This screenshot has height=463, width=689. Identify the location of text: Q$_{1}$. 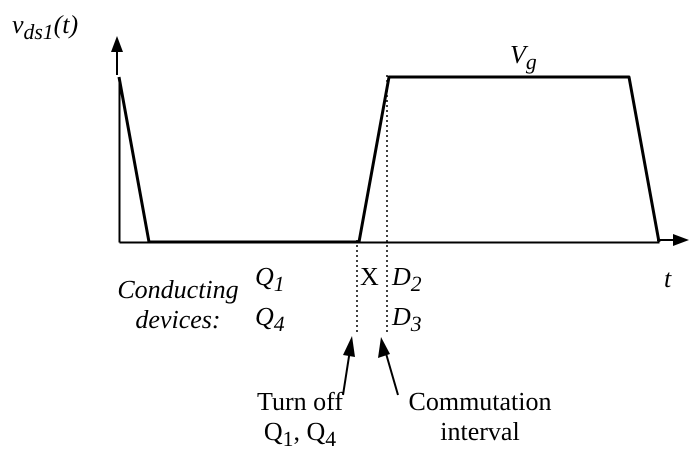
(270, 280).